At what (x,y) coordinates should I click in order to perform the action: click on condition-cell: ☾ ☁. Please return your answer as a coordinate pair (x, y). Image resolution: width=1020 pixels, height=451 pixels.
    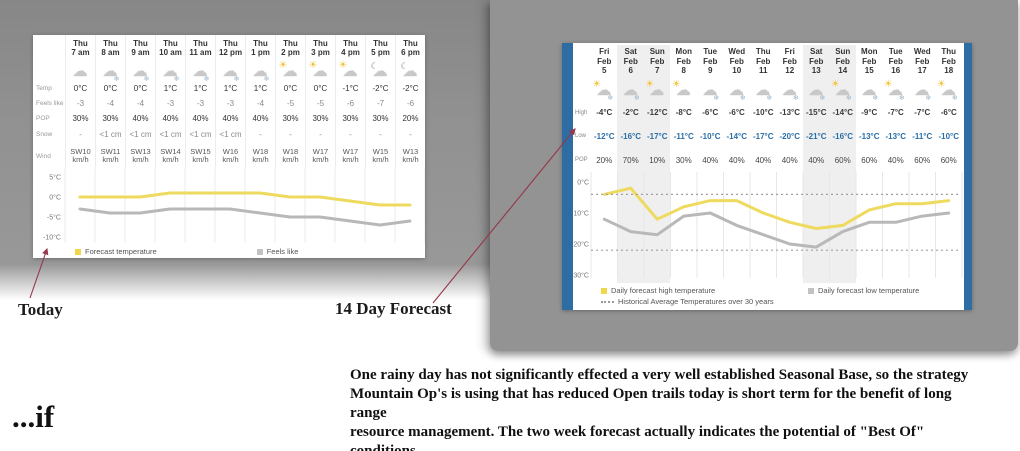
    Looking at the image, I should click on (410, 71).